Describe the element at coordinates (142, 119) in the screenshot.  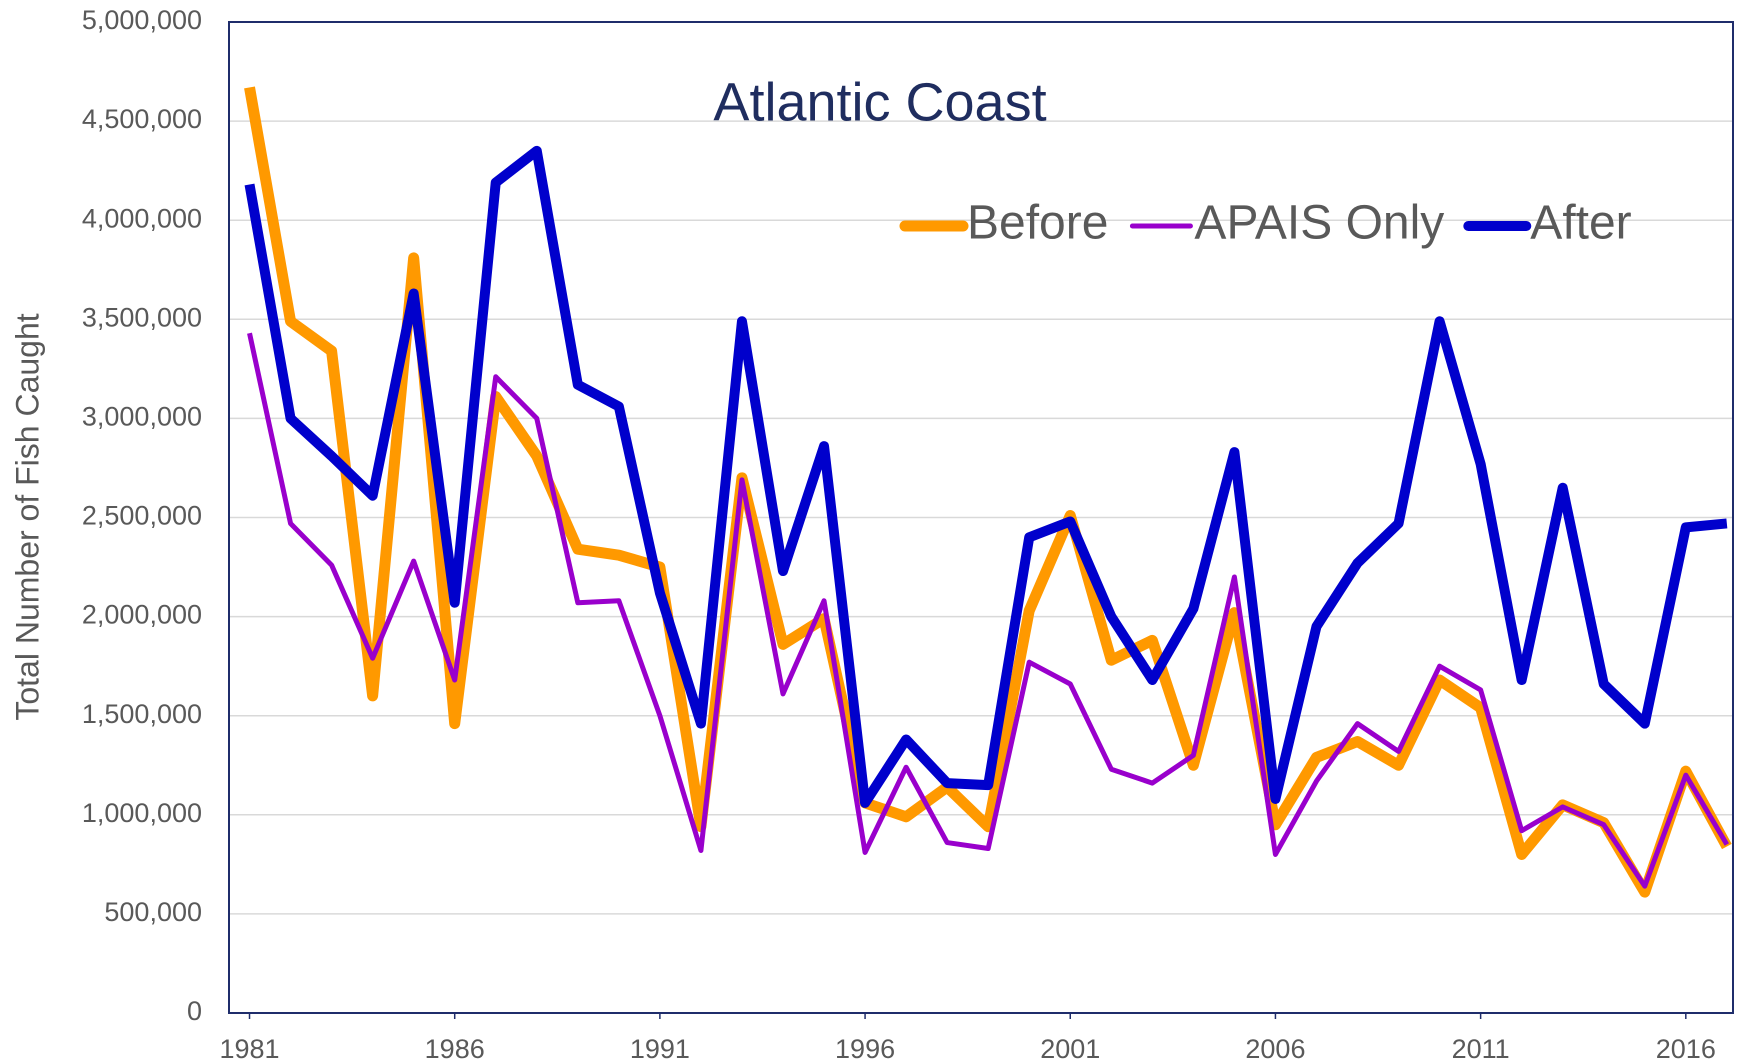
I see `y-tick-label: 4,500,000` at that location.